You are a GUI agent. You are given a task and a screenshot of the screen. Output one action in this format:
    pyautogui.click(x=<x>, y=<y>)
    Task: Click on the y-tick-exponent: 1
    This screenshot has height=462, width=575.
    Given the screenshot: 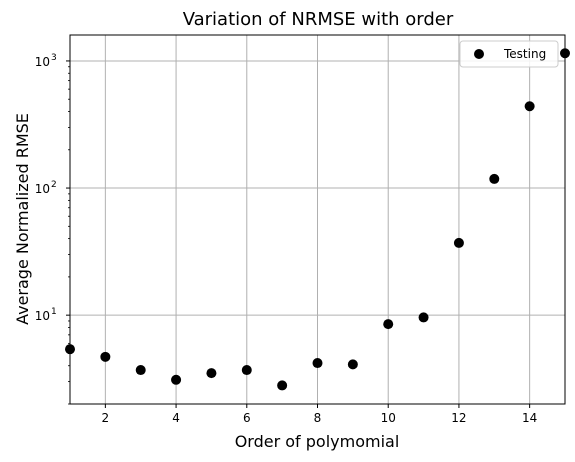 What is the action you would take?
    pyautogui.click(x=54, y=312)
    